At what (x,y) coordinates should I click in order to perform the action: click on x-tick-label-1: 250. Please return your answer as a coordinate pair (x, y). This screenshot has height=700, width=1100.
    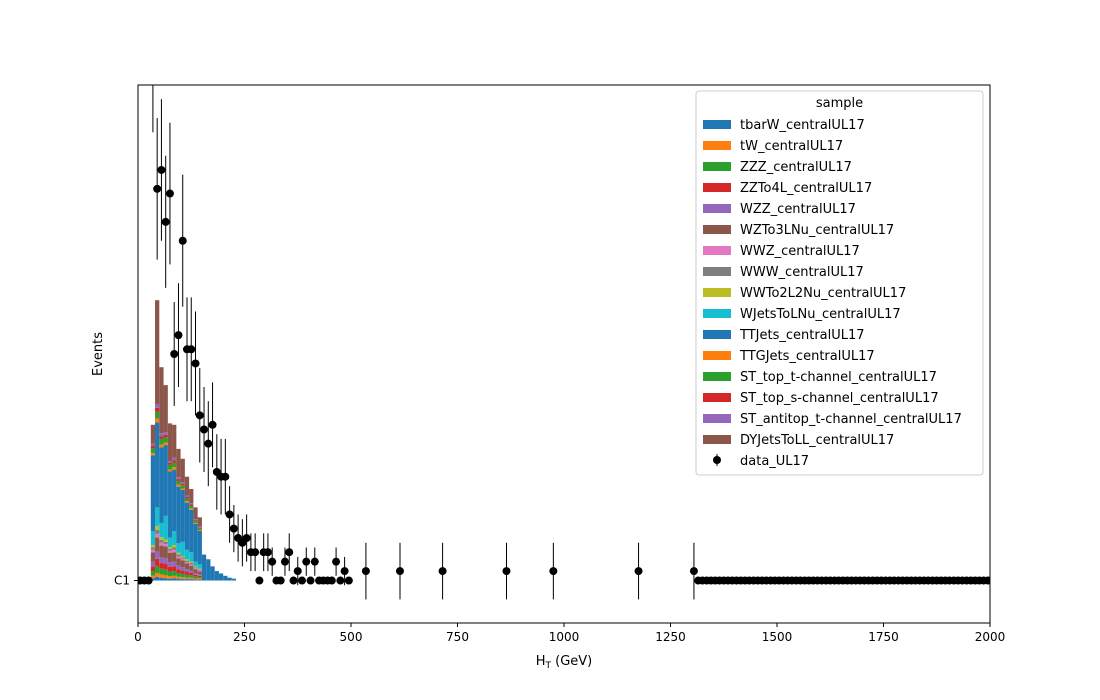
    Looking at the image, I should click on (244, 637).